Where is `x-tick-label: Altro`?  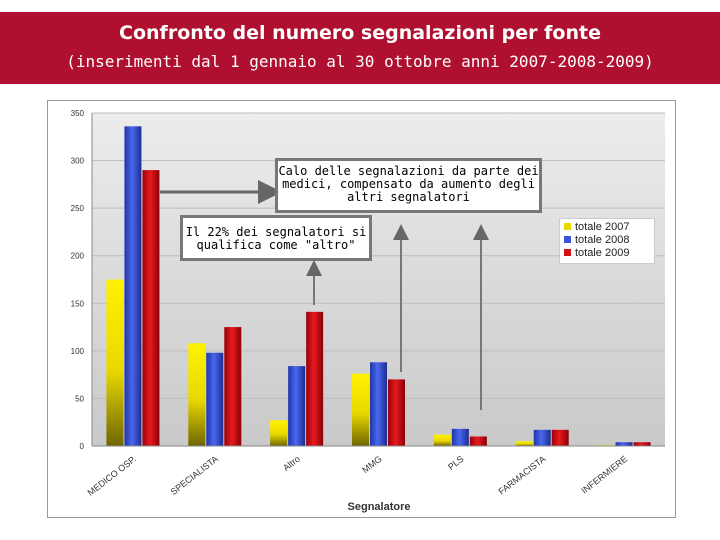 x-tick-label: Altro is located at coordinates (291, 463).